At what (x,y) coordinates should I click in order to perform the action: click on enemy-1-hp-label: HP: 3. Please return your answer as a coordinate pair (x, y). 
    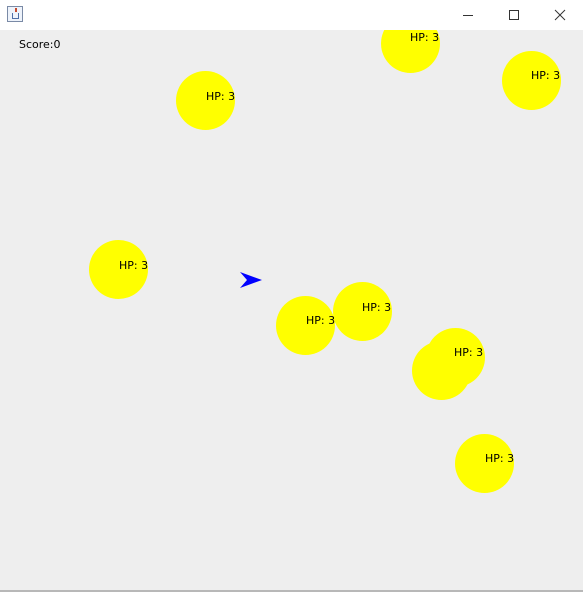
    Looking at the image, I should click on (221, 96).